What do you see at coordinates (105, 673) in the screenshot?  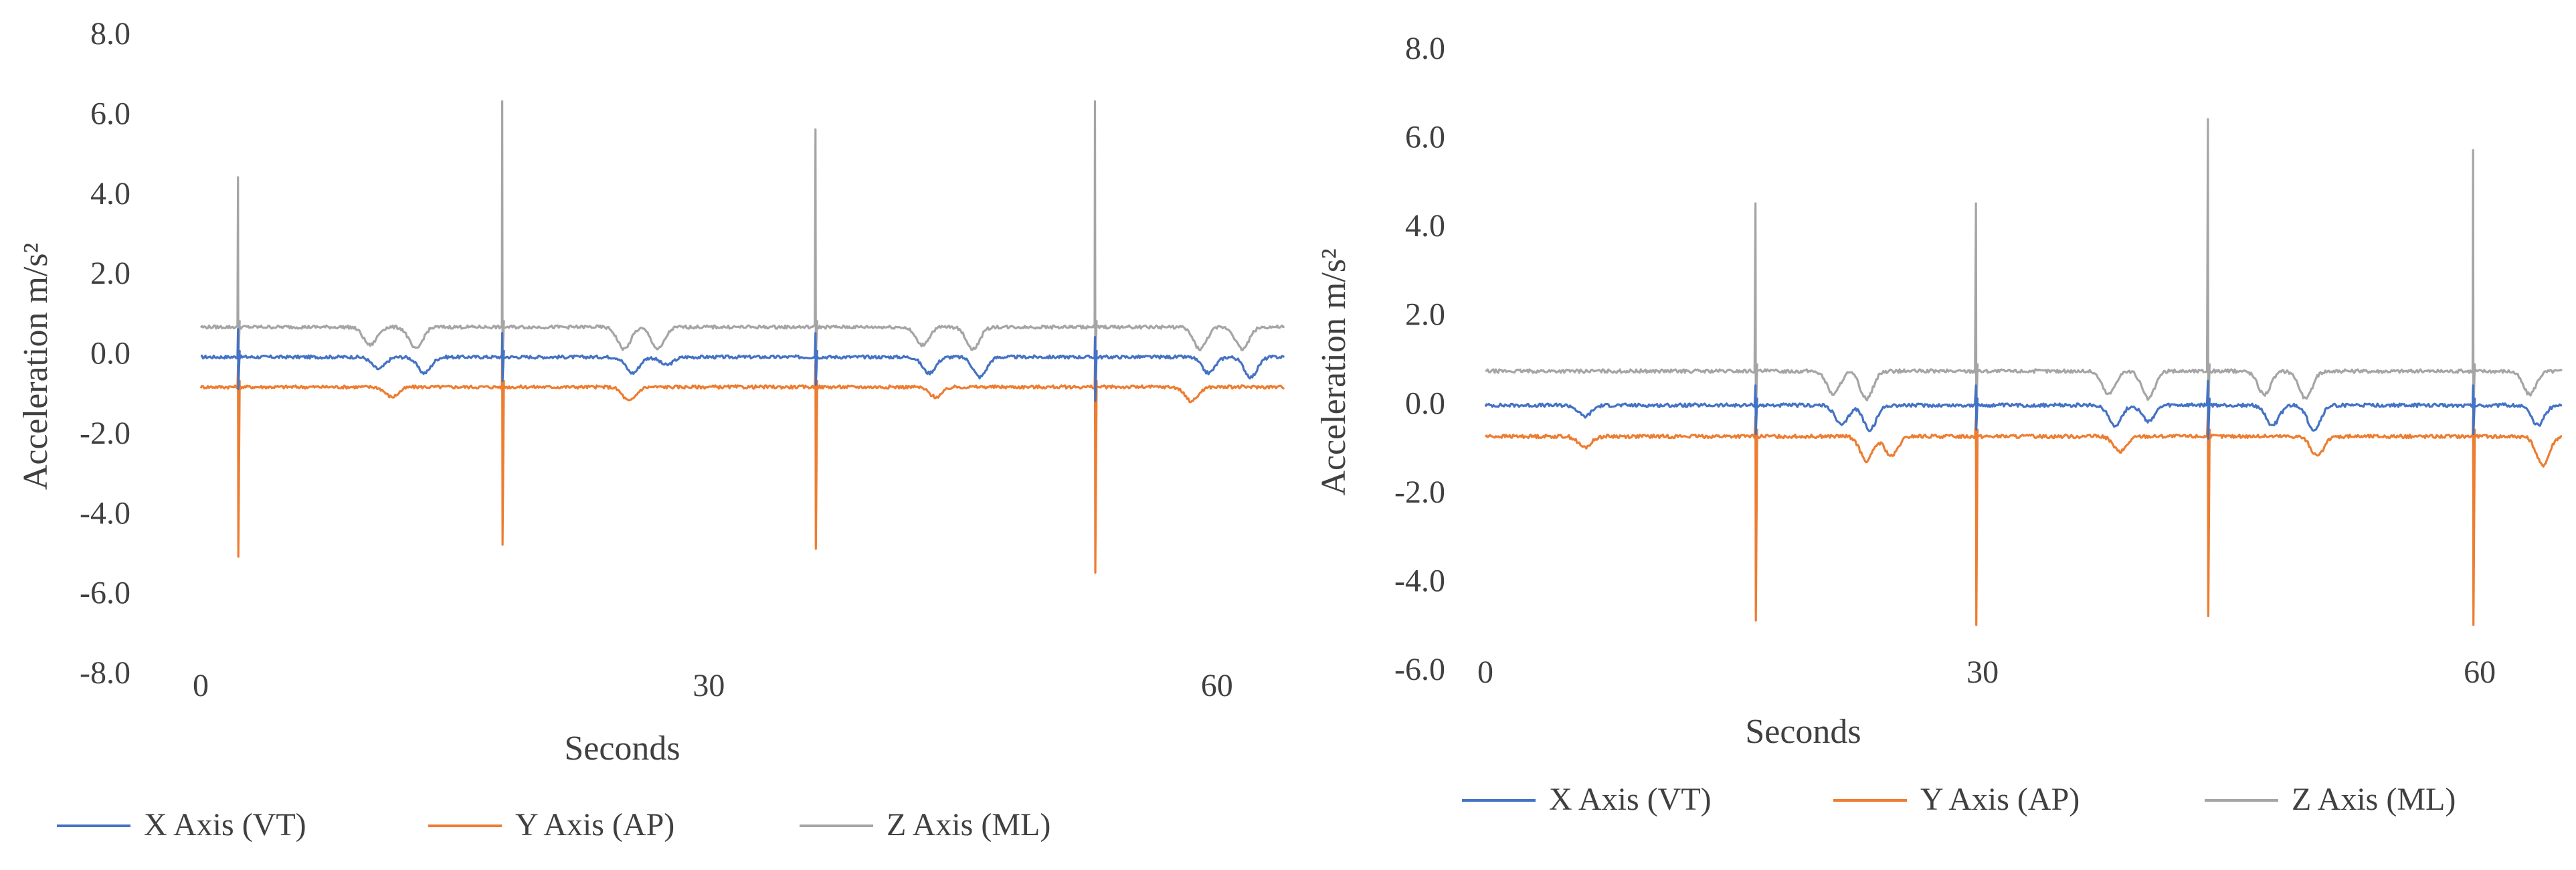 I see `y-tick-label: -8.0` at bounding box center [105, 673].